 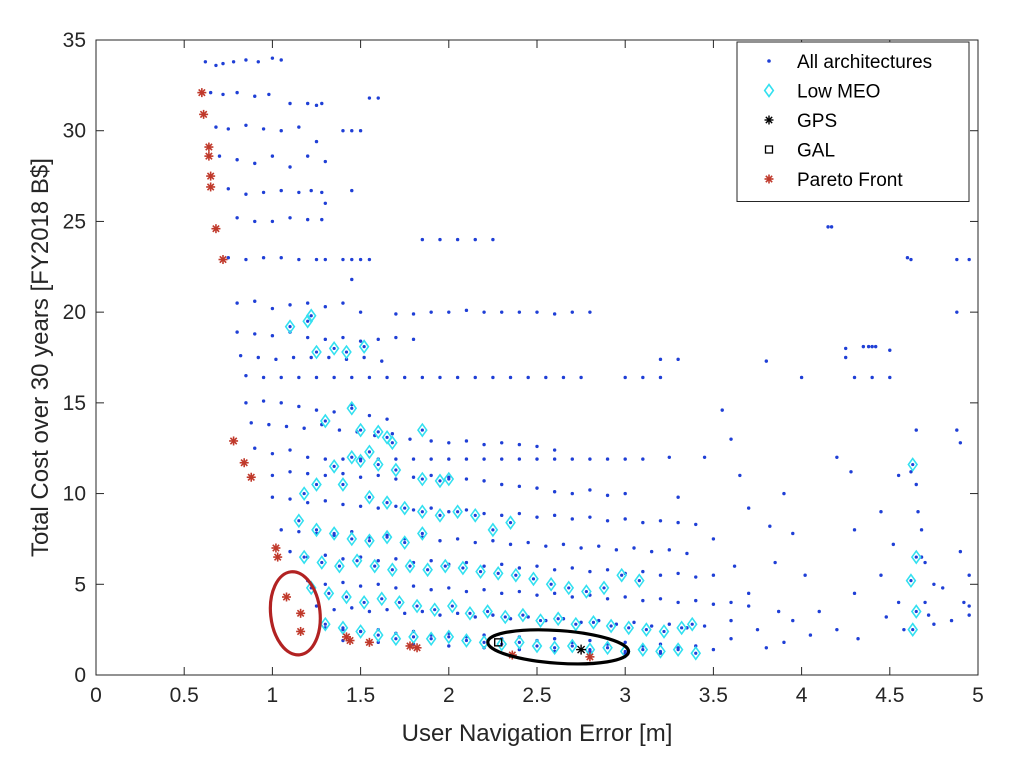 What do you see at coordinates (817, 121) in the screenshot?
I see `legend-label: GPS` at bounding box center [817, 121].